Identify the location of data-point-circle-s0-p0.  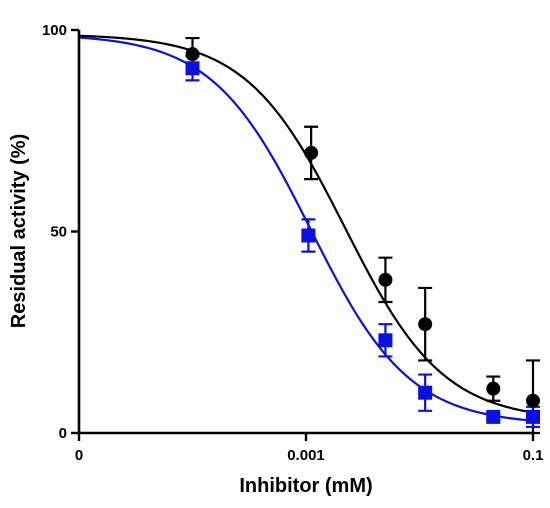
(192, 54).